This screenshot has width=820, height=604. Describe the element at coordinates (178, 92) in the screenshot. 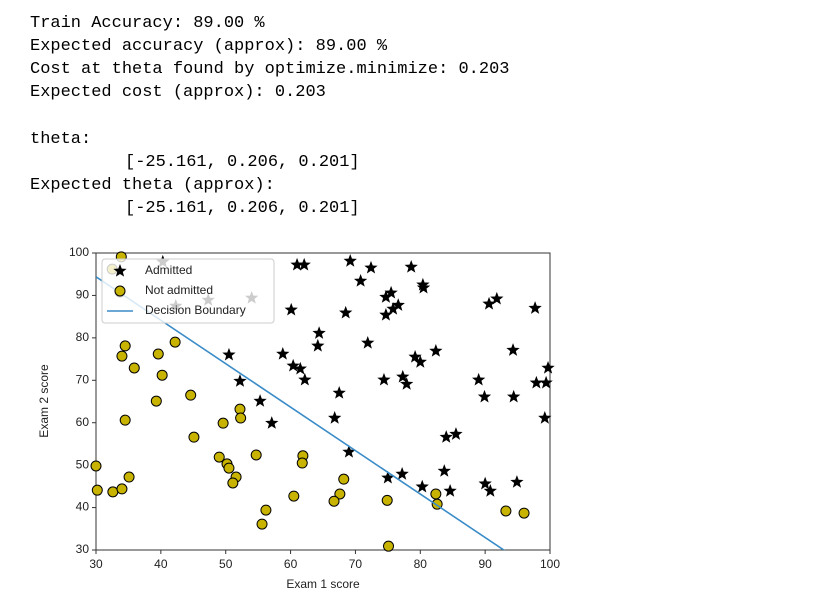

I see `output-line: Expected cost (approx): 0.203` at that location.